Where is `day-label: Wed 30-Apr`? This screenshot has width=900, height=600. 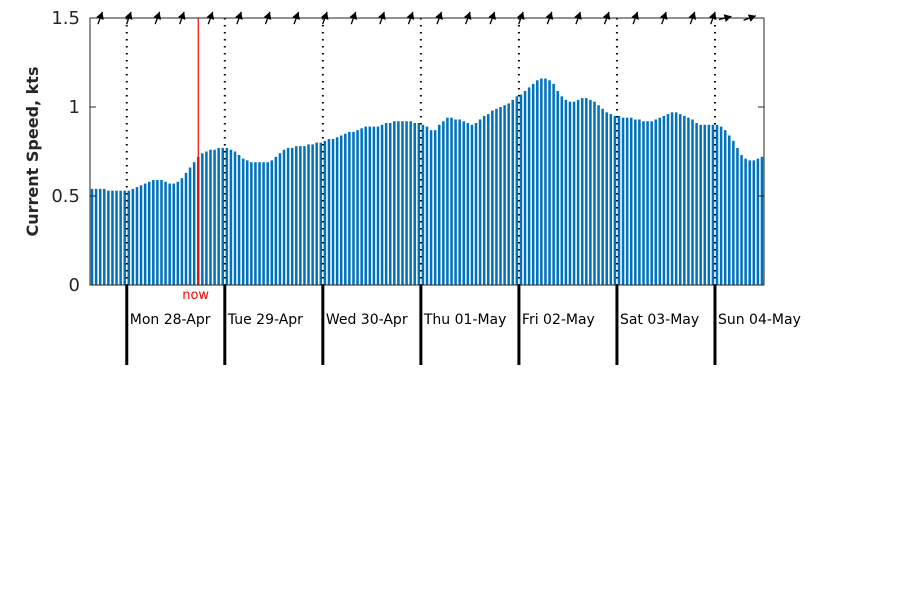 day-label: Wed 30-Apr is located at coordinates (367, 320).